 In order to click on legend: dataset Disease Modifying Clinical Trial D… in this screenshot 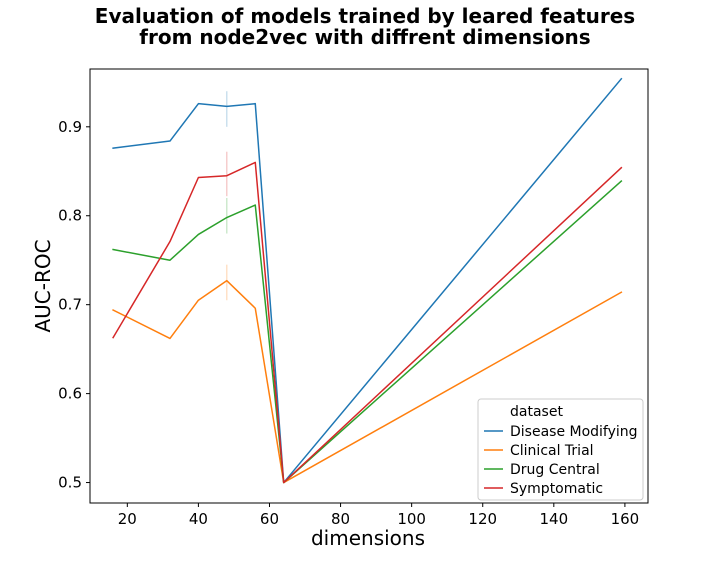, I will do `click(560, 449)`.